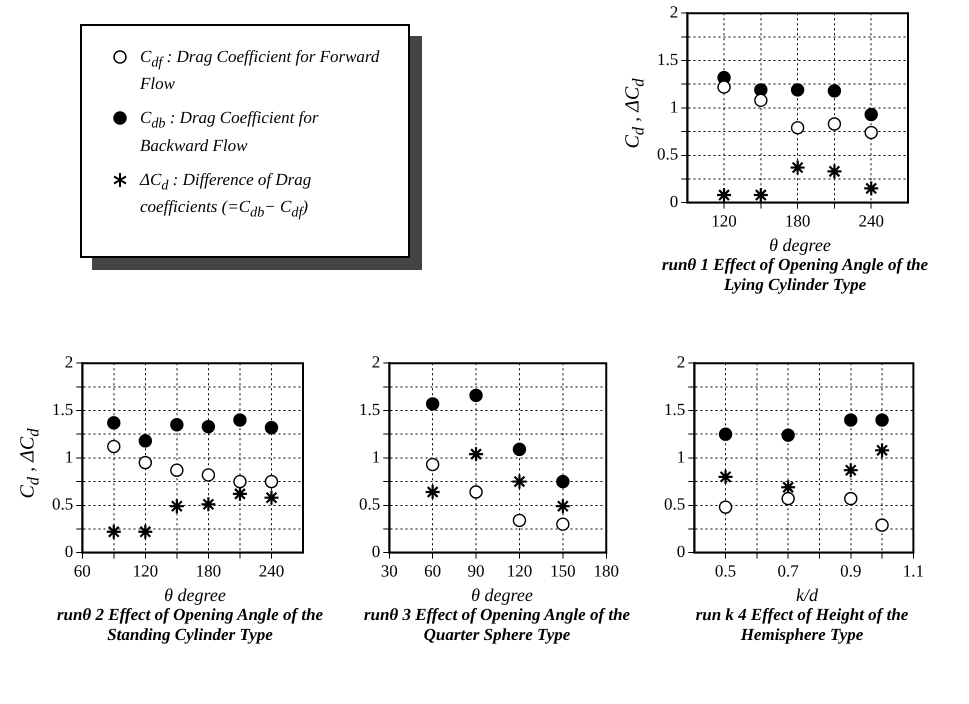  What do you see at coordinates (563, 570) in the screenshot?
I see `x-tick-label: 150` at bounding box center [563, 570].